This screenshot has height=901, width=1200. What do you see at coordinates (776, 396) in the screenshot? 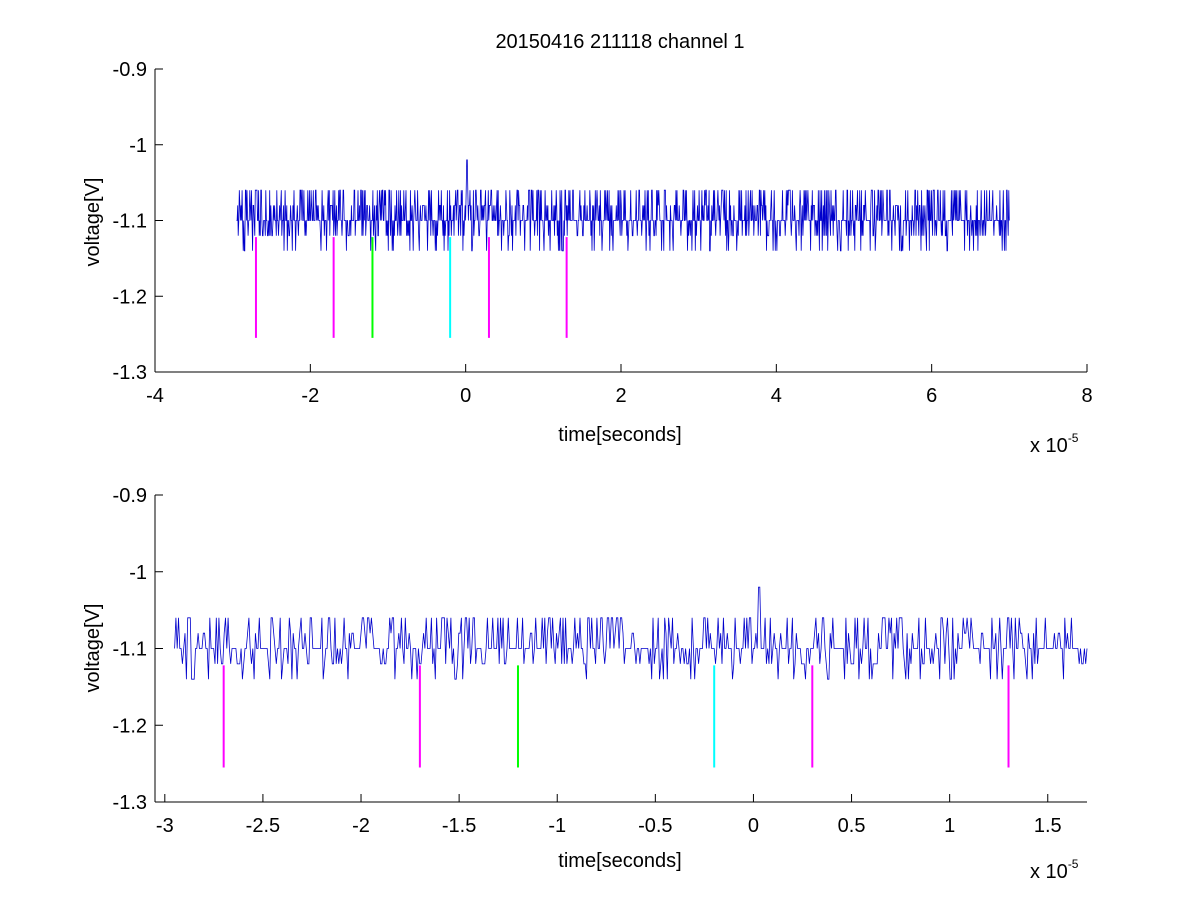
I see `x-tick-label: 4` at bounding box center [776, 396].